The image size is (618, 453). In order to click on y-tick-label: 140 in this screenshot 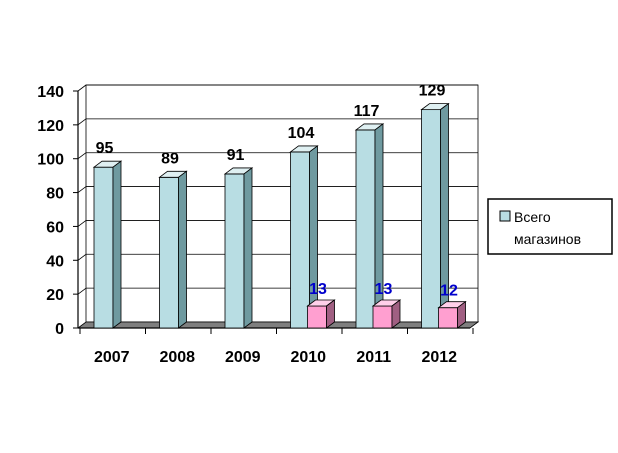, I will do `click(50, 92)`.